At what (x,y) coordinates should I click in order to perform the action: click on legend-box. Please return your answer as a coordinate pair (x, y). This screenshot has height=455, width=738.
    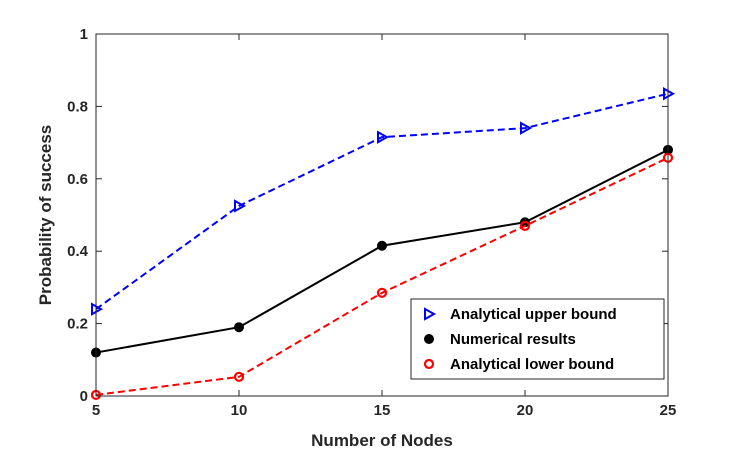
    Looking at the image, I should click on (537, 339).